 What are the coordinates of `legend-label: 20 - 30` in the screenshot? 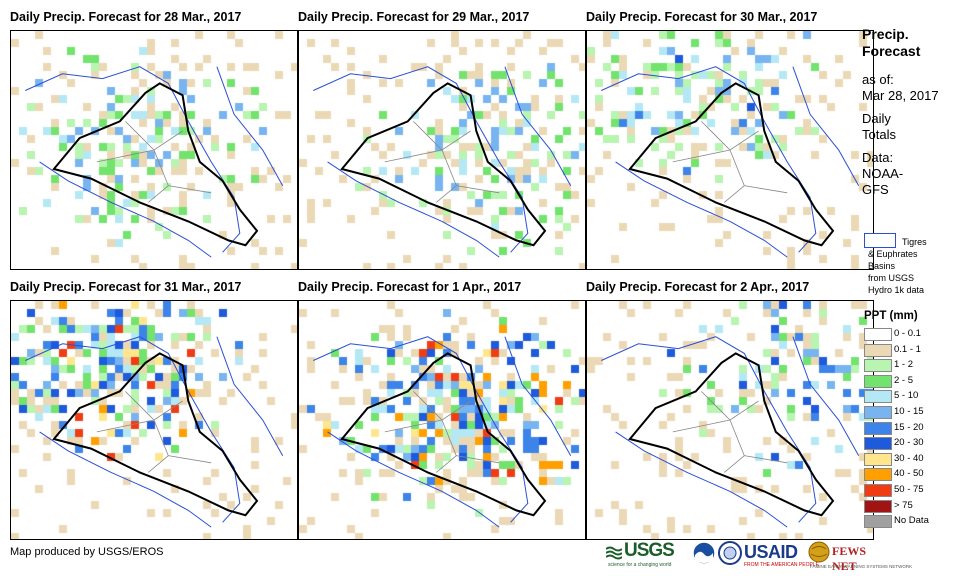 It's located at (909, 443).